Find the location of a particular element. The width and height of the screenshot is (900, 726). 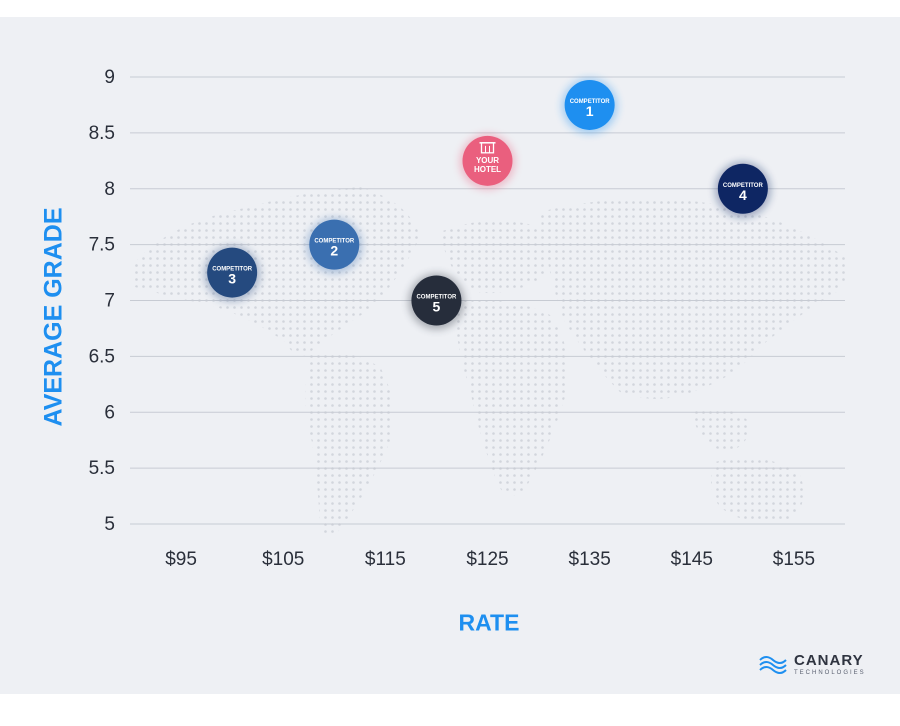

point-label-line2: 4 is located at coordinates (743, 195).